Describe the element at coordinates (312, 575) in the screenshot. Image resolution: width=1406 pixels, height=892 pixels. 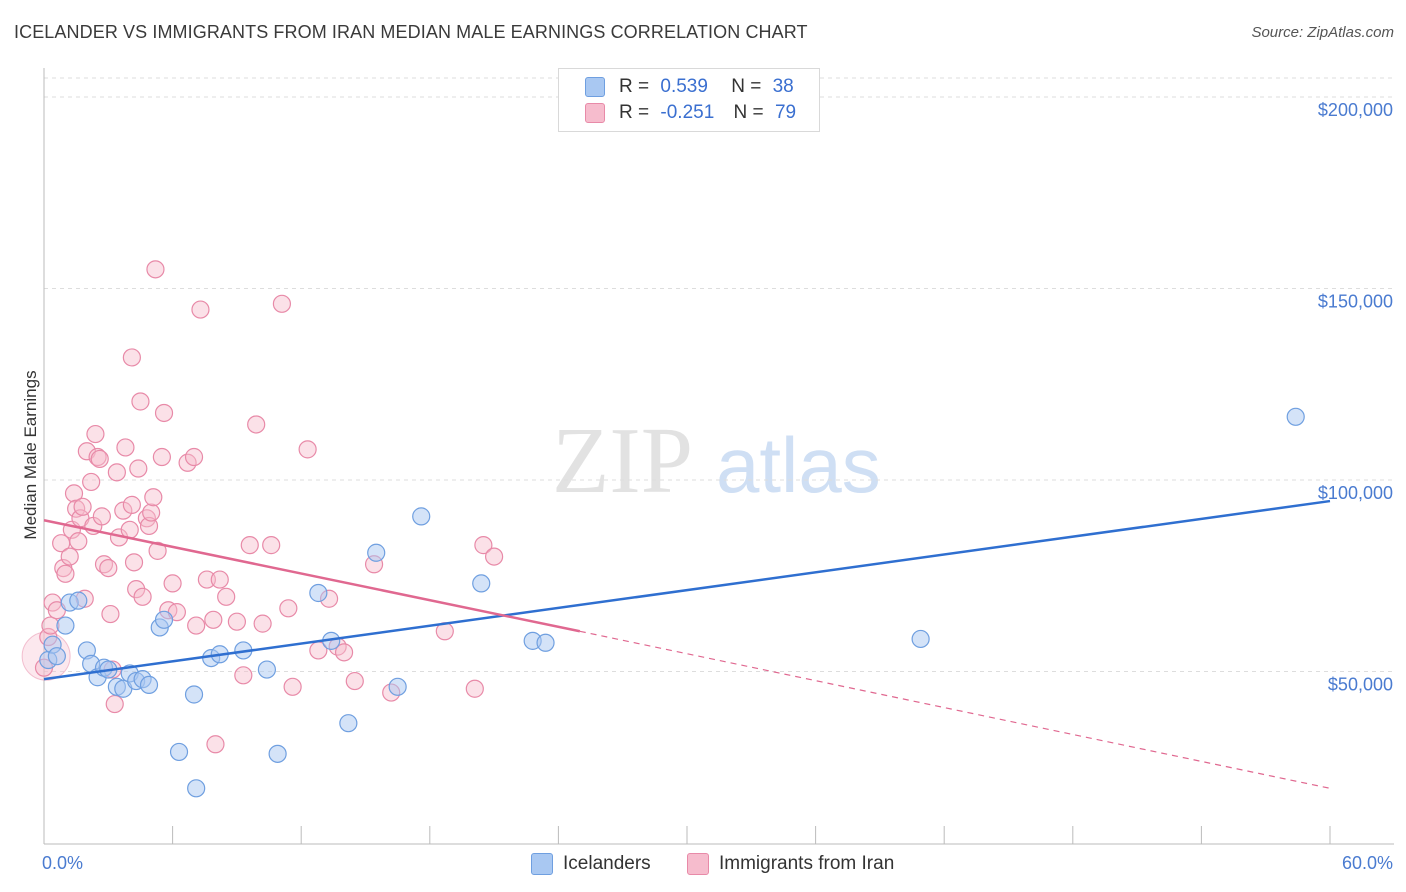
I see `trend-line-iran` at that location.